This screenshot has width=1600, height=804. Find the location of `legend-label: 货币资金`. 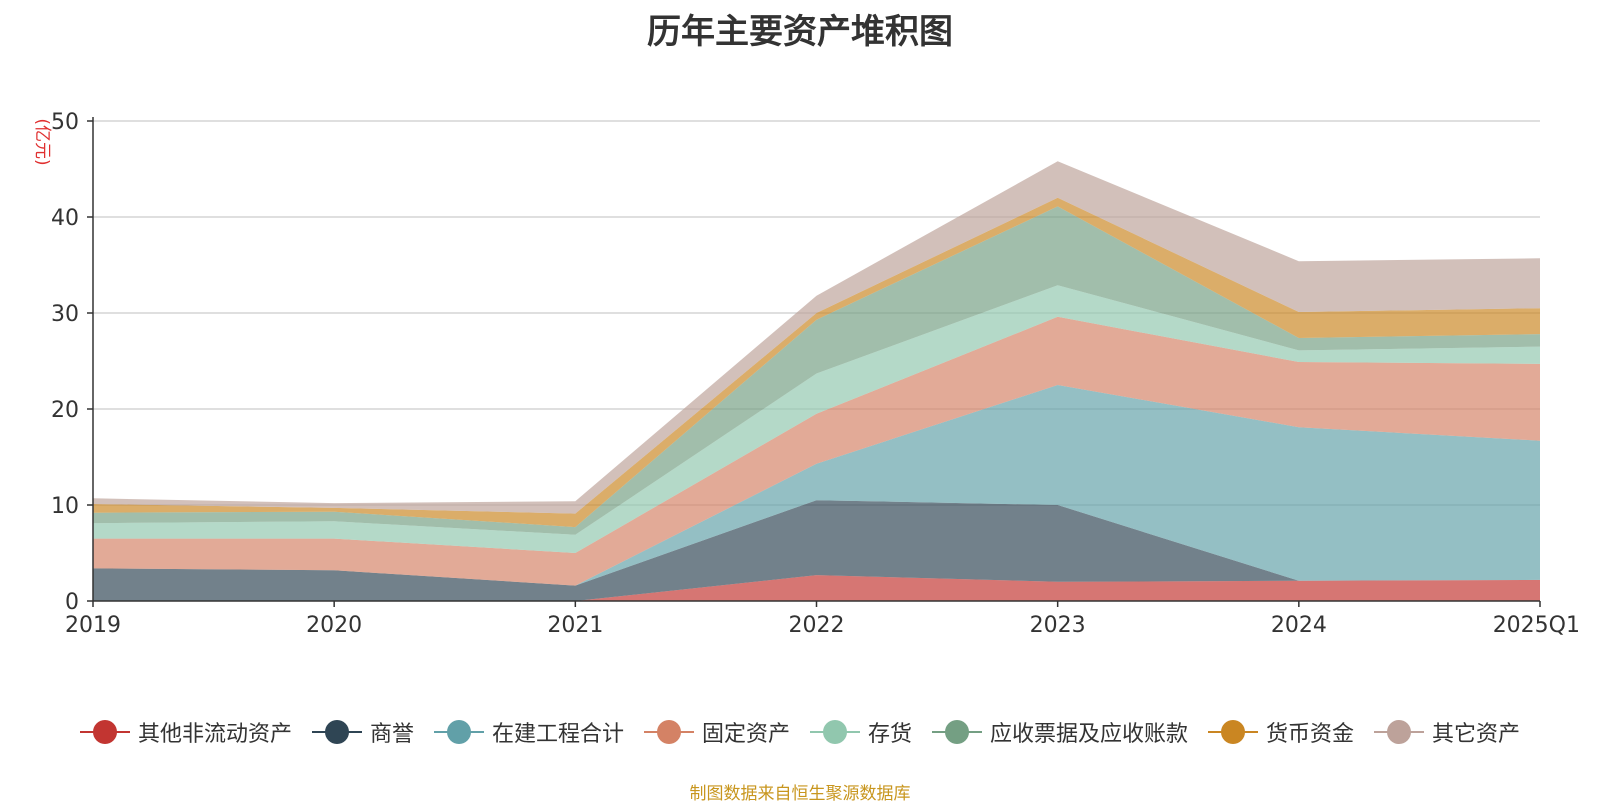

legend-label: 货币资金 is located at coordinates (1310, 734).